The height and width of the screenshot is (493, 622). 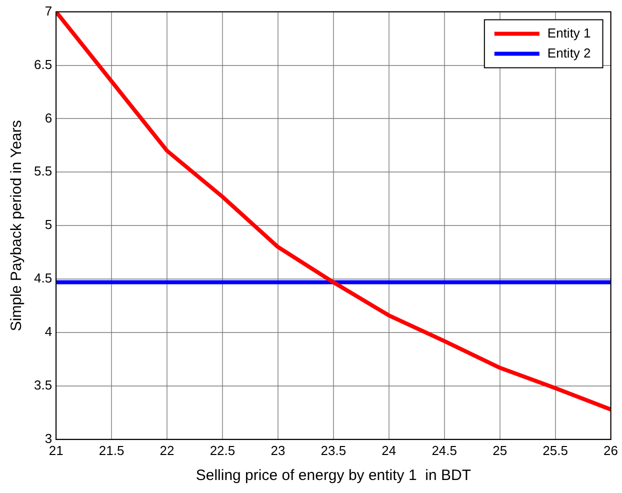 I want to click on x-tick-label: 22.5, so click(x=223, y=450).